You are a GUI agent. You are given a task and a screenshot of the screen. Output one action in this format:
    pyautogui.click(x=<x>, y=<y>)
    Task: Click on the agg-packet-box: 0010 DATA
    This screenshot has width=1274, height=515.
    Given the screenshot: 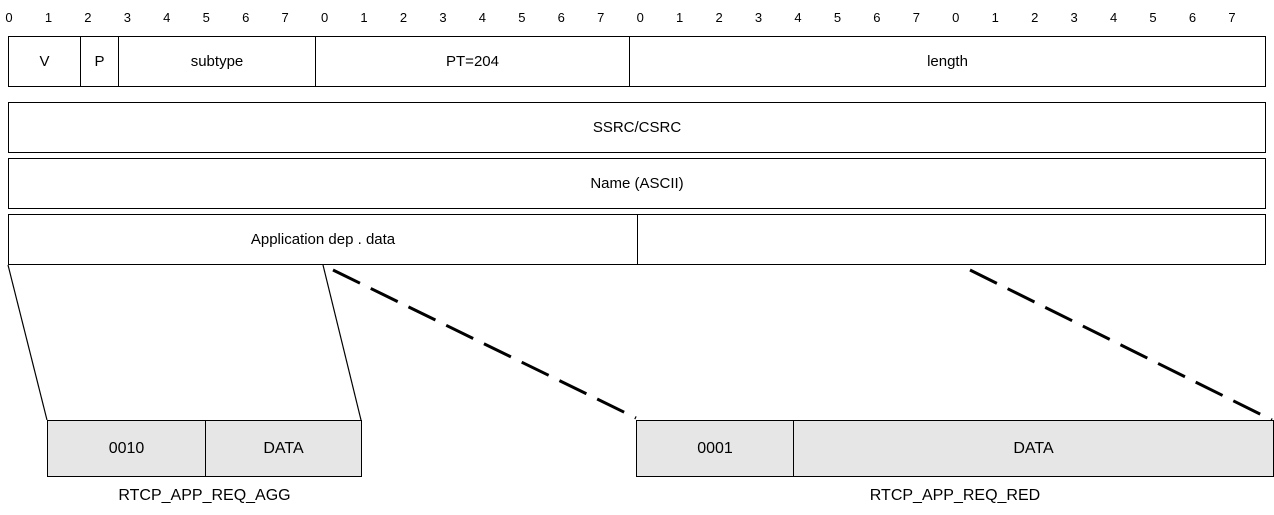 What is the action you would take?
    pyautogui.click(x=204, y=448)
    